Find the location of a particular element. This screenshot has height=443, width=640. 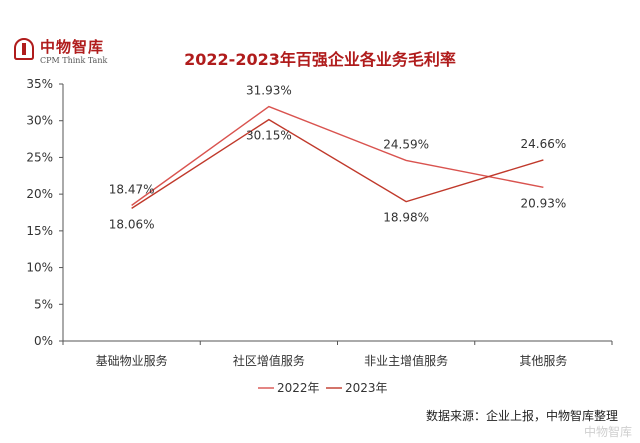

y-tick-label: 15% is located at coordinates (39, 231).